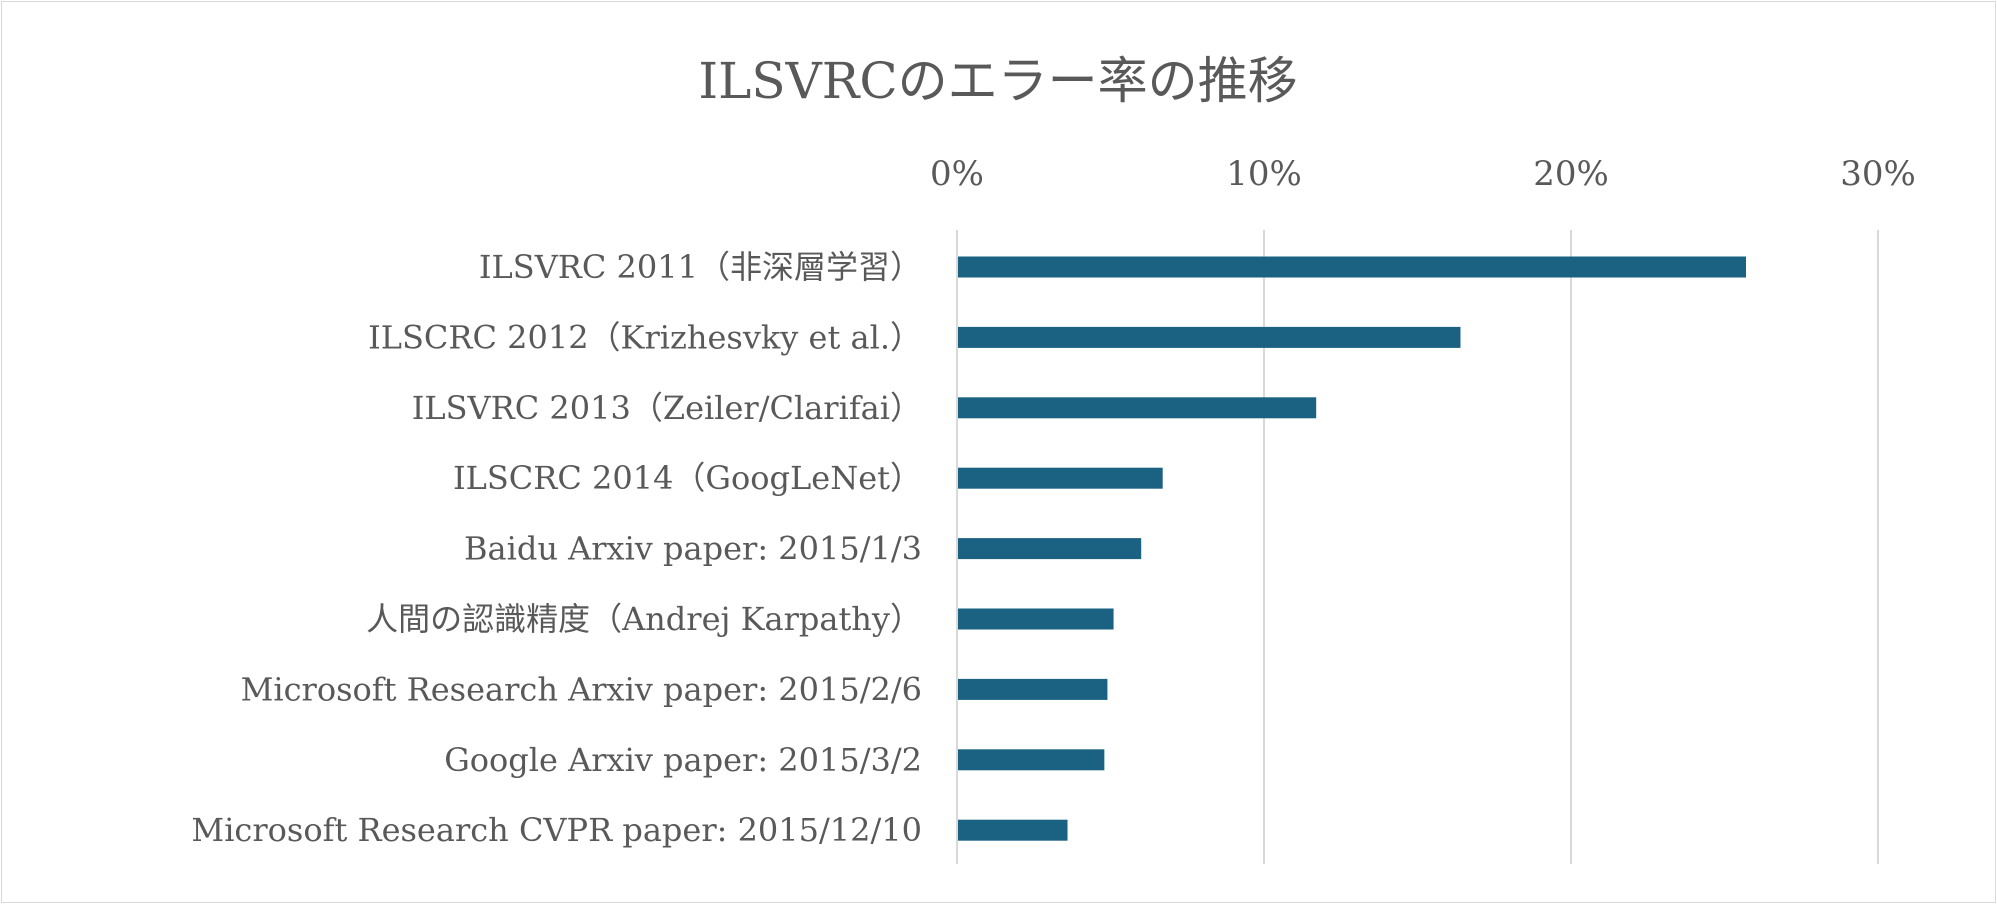 Image resolution: width=1997 pixels, height=904 pixels. Describe the element at coordinates (581, 689) in the screenshot. I see `category-label: Microsoft Research Arxiv paper: 2015/2/6` at that location.